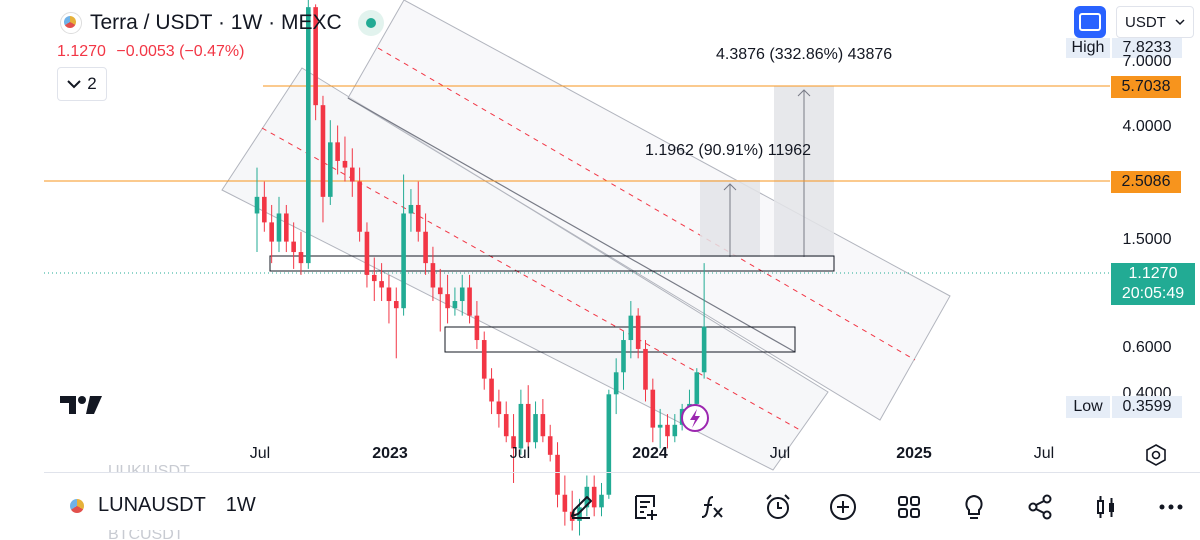  I want to click on more-dots-icon, so click(1171, 507).